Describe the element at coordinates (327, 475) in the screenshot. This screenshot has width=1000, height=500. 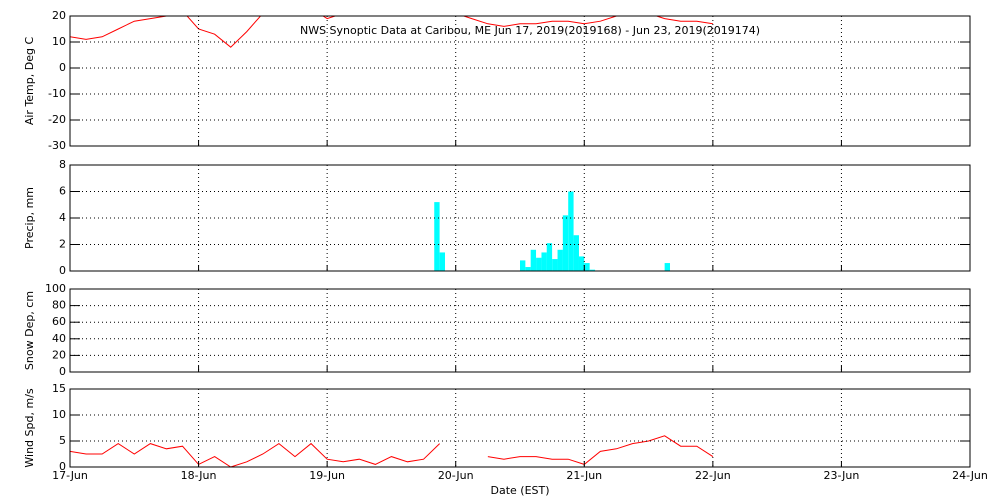
I see `x-tick-label: 19-Jun` at that location.